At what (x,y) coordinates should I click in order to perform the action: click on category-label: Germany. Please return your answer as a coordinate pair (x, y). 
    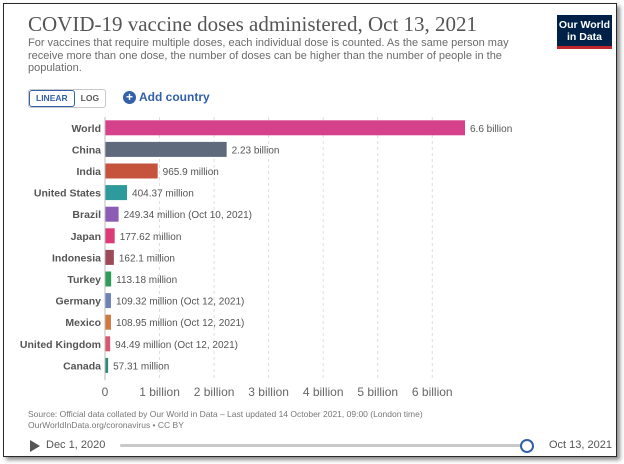
    Looking at the image, I should click on (78, 302).